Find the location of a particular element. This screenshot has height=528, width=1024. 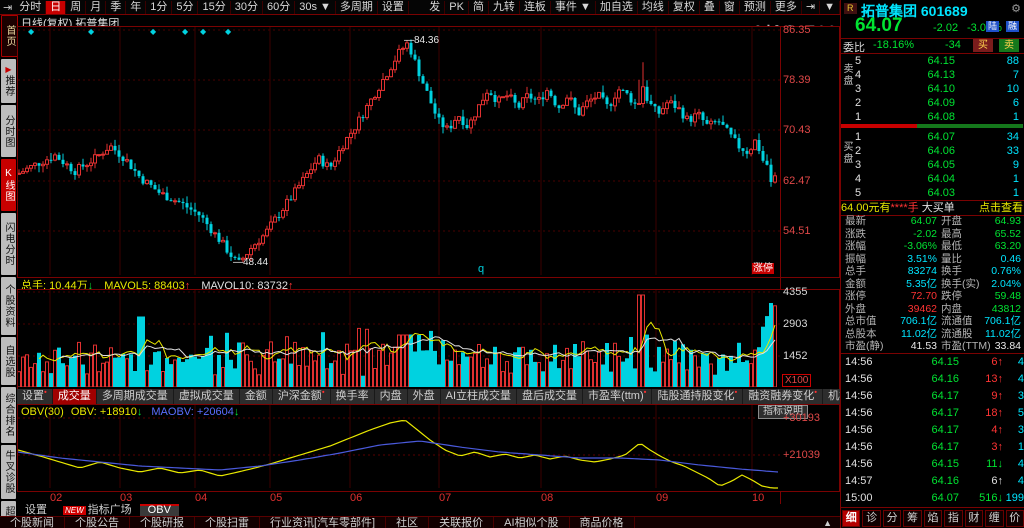

indicator-tab-成交量: 成交量 is located at coordinates (74, 396).